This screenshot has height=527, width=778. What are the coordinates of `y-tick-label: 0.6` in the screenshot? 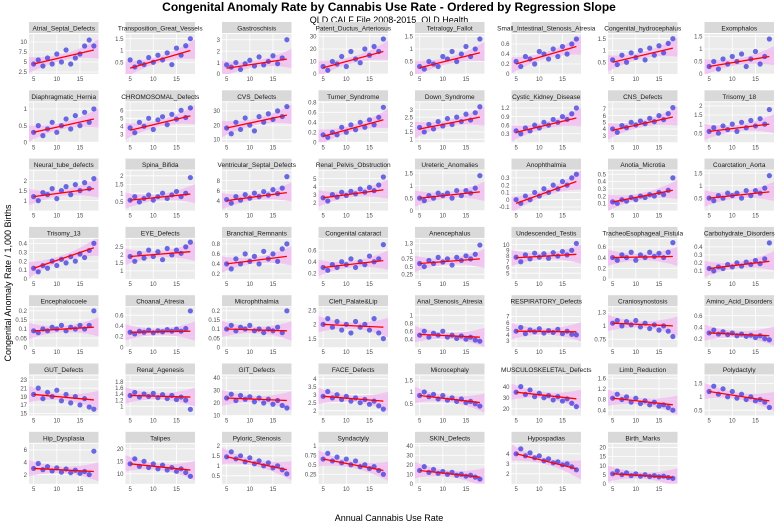 It's located at (505, 126).